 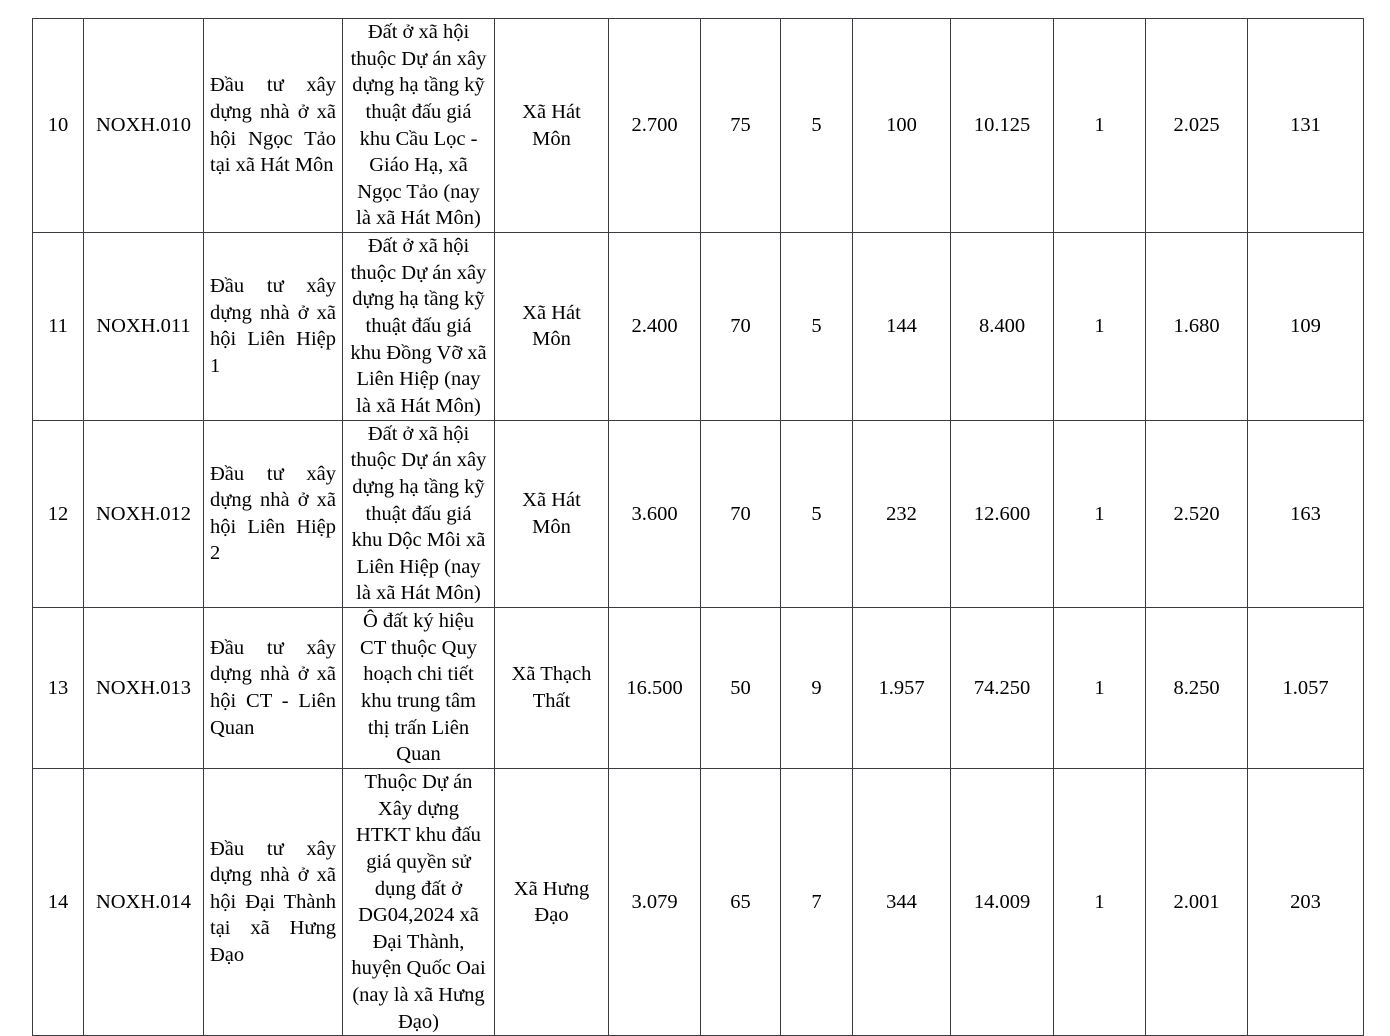 I want to click on cell-code: NOXH.012, so click(x=143, y=514).